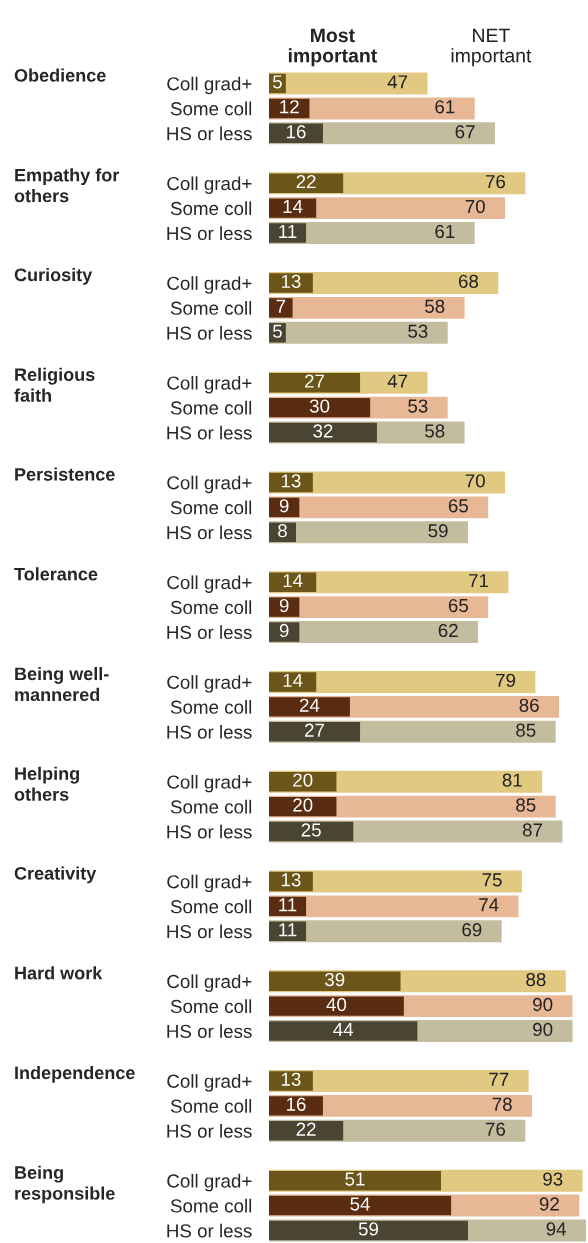 This screenshot has height=1243, width=588. Describe the element at coordinates (526, 730) in the screenshot. I see `data-label: 85` at that location.